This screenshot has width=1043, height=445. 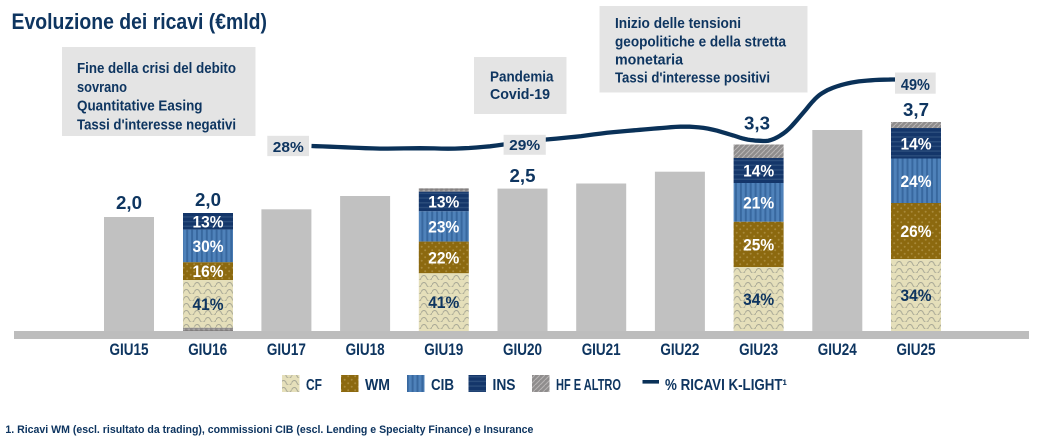 What do you see at coordinates (314, 385) in the screenshot?
I see `svg-text: CF` at bounding box center [314, 385].